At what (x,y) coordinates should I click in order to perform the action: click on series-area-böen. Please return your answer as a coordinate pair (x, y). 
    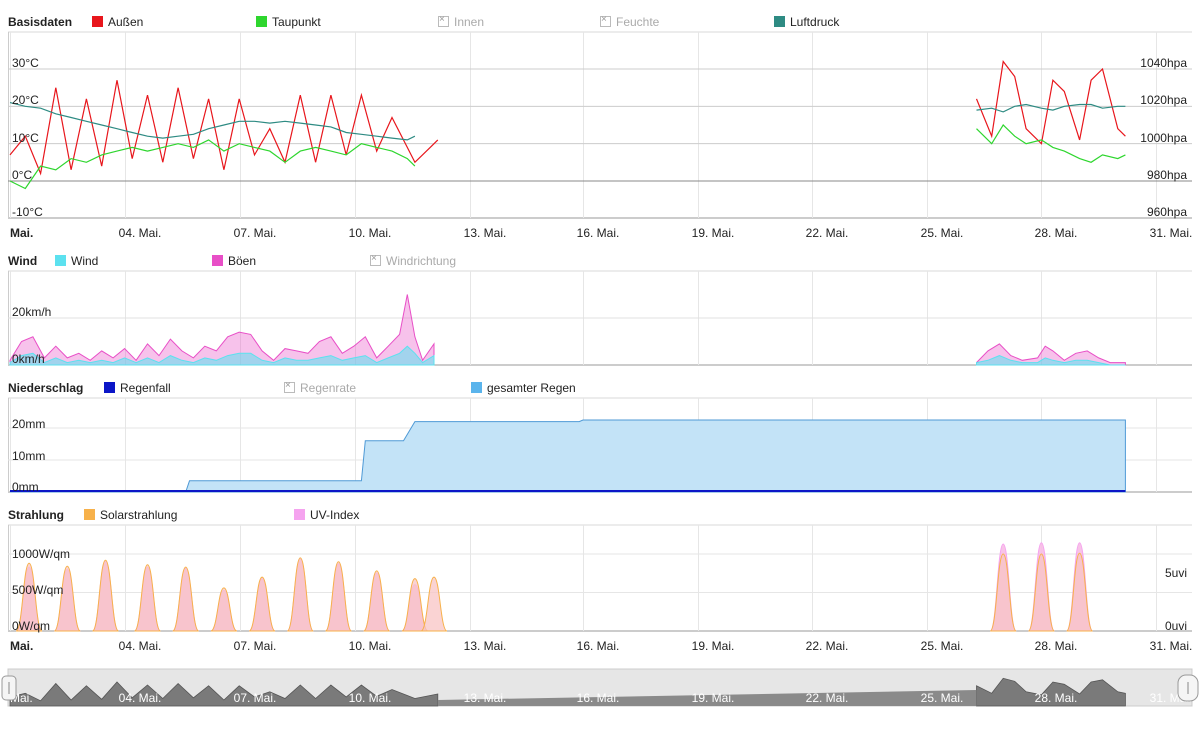
    Looking at the image, I should click on (222, 330).